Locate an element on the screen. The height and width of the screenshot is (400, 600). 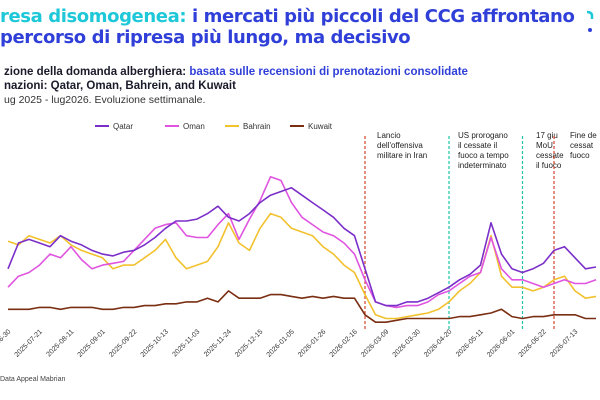
event-label-2: il cessate il is located at coordinates (477, 145).